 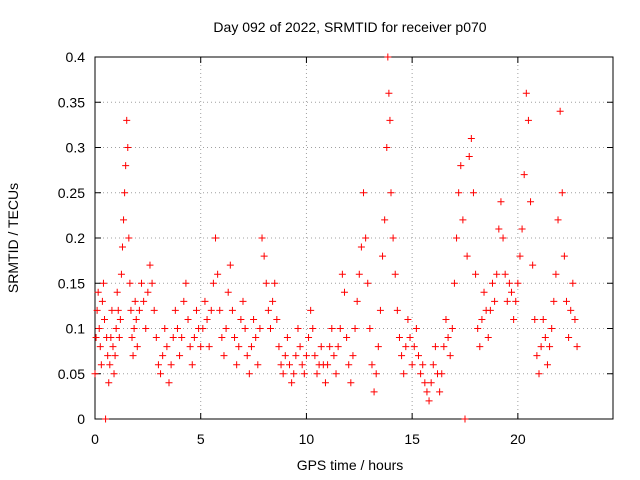 What do you see at coordinates (95, 439) in the screenshot?
I see `x-tick-label: 0` at bounding box center [95, 439].